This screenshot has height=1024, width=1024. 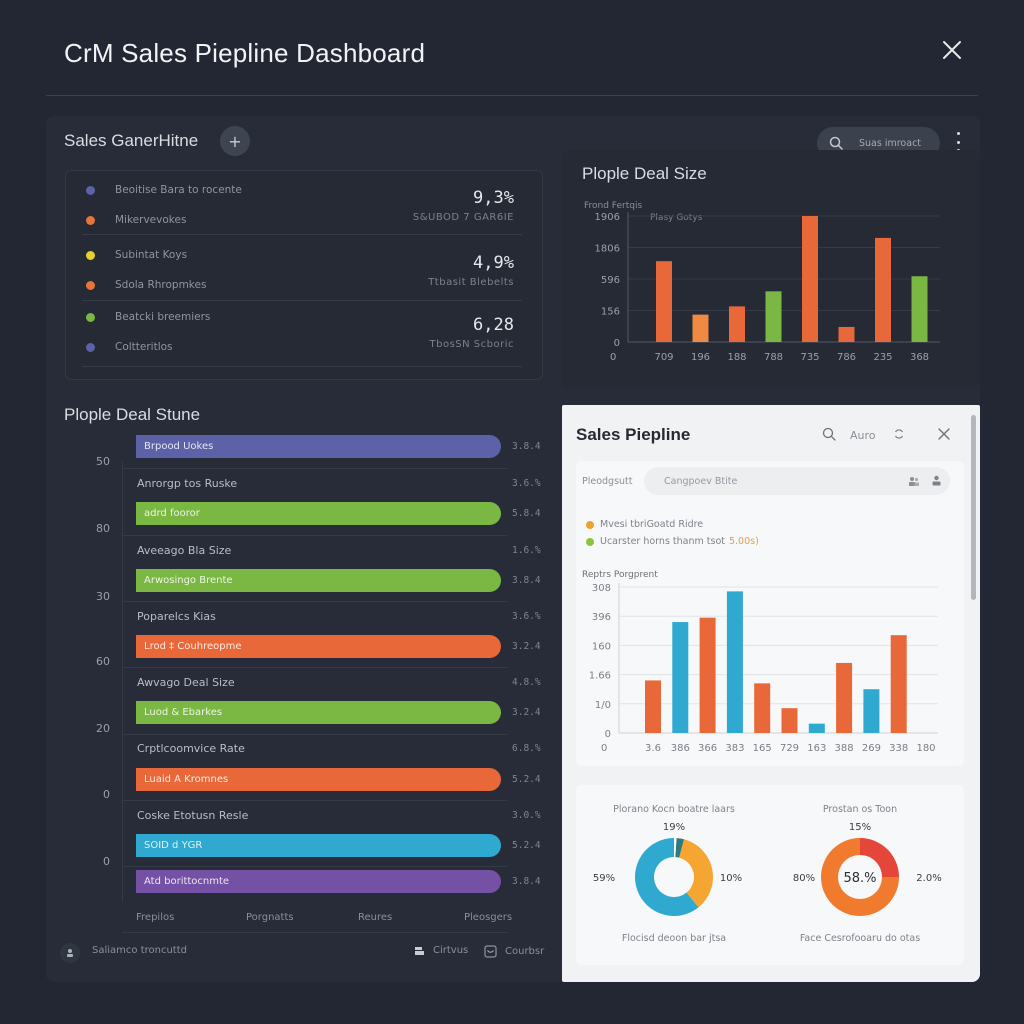 What do you see at coordinates (493, 198) in the screenshot?
I see `stat-value: 9,3%` at bounding box center [493, 198].